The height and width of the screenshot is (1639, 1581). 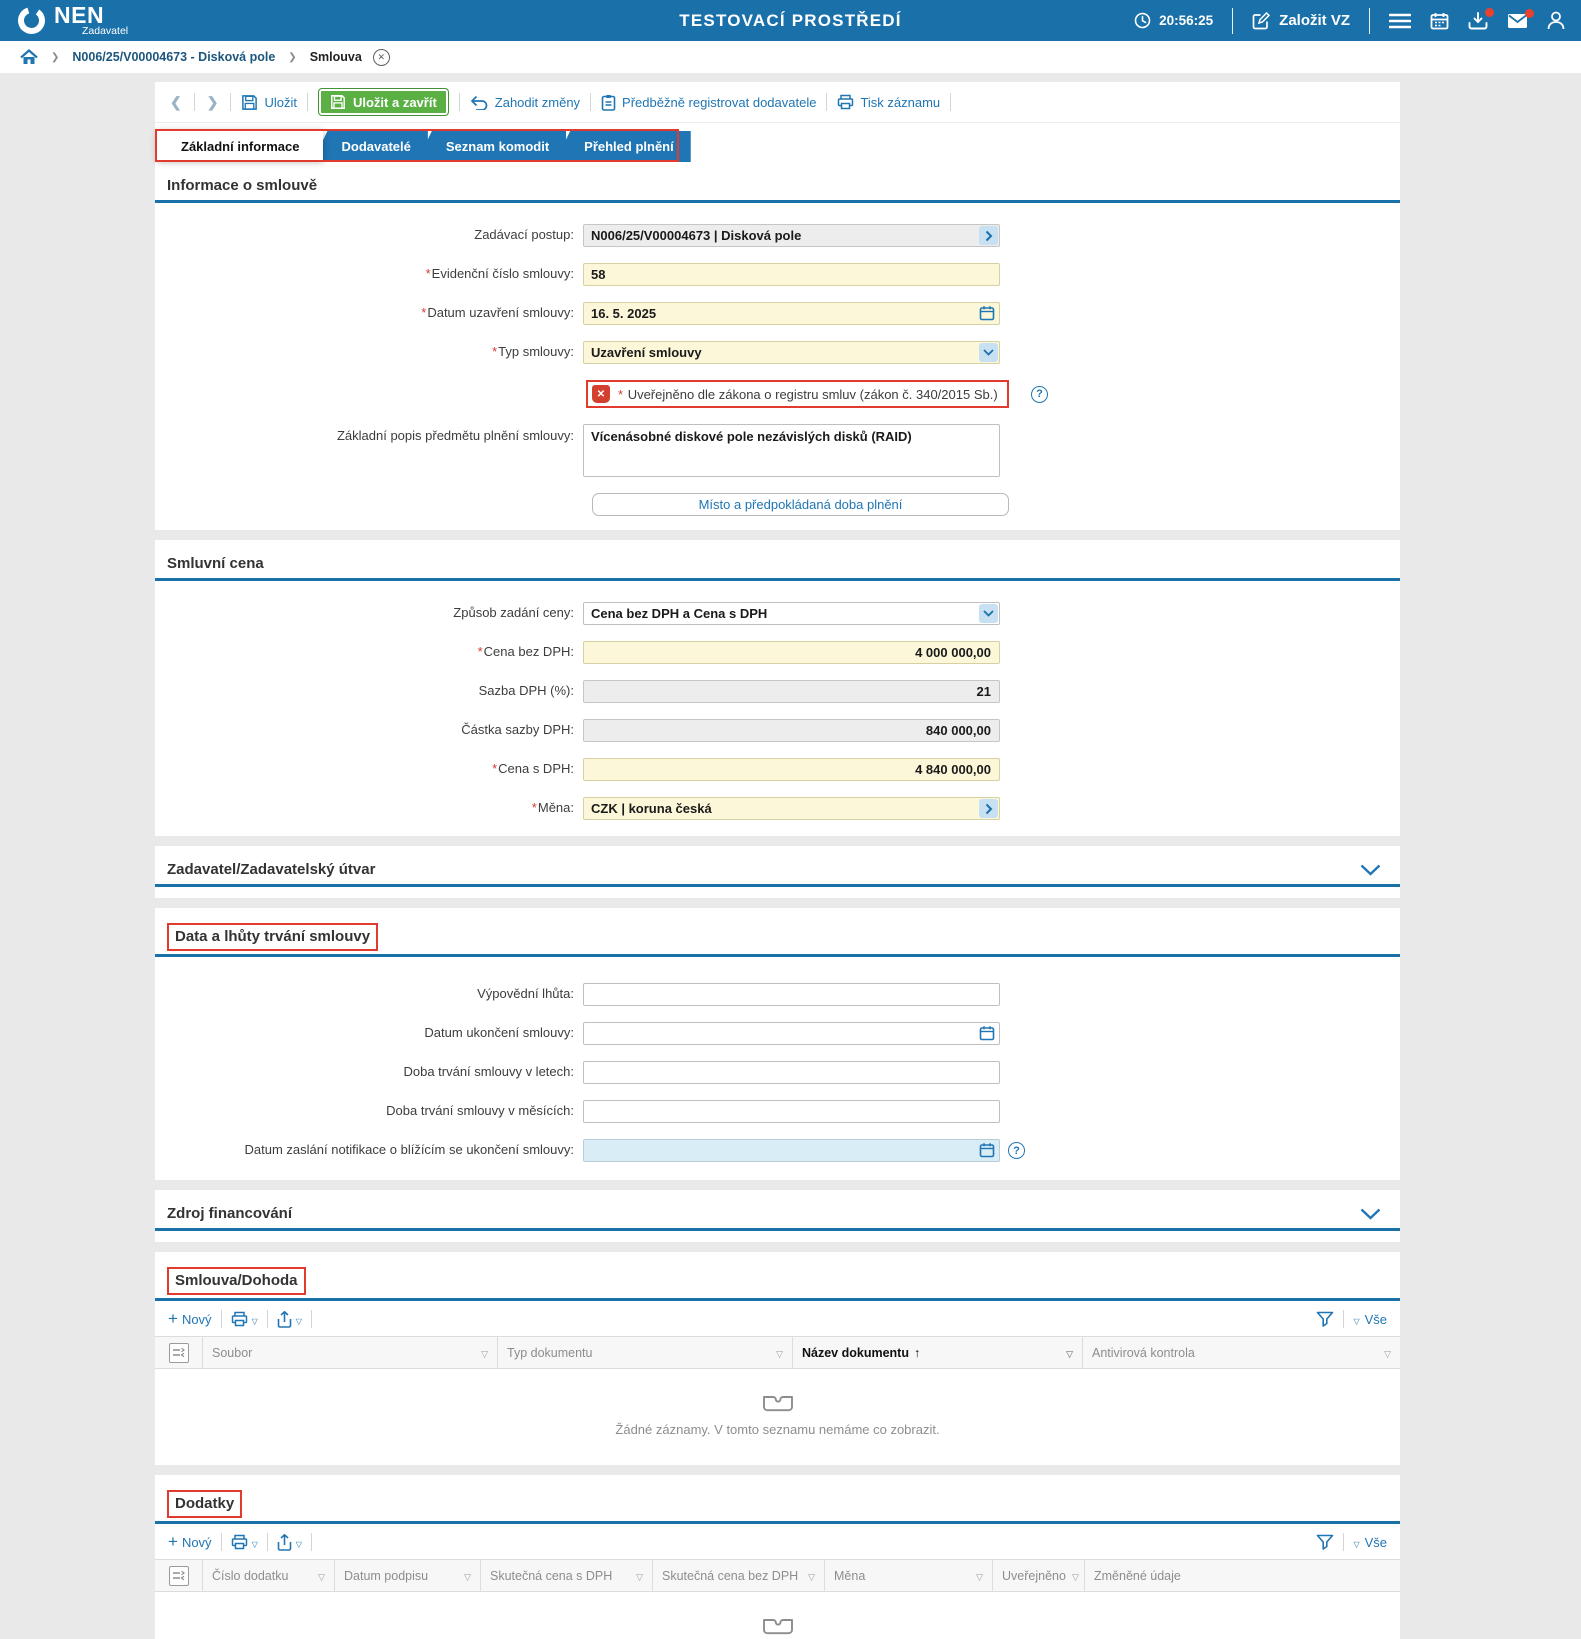 I want to click on preregister-supplier-label: Předběžně registrovat dodavatele, so click(x=719, y=102).